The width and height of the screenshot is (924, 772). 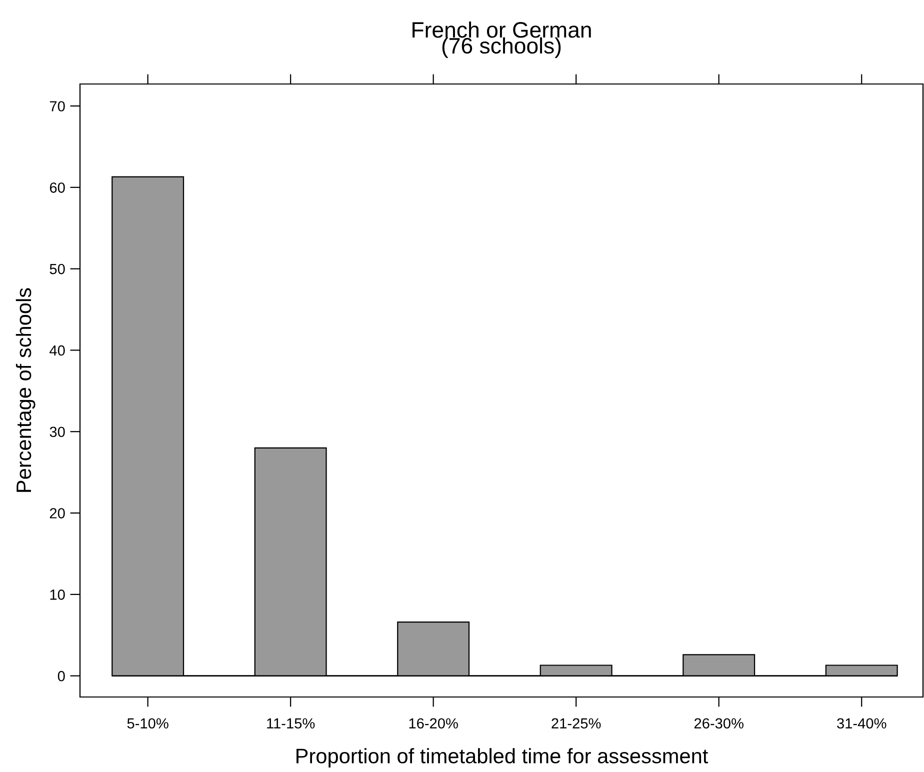 What do you see at coordinates (502, 758) in the screenshot?
I see `x-axis-title: Proportion of timetabled time for assessment` at bounding box center [502, 758].